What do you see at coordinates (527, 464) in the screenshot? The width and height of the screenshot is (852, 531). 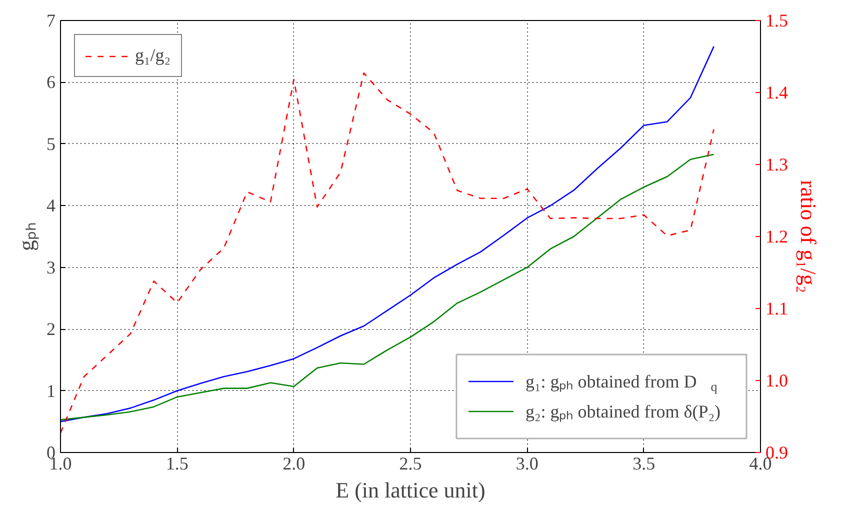 I see `x-tick-label: 3.0` at bounding box center [527, 464].